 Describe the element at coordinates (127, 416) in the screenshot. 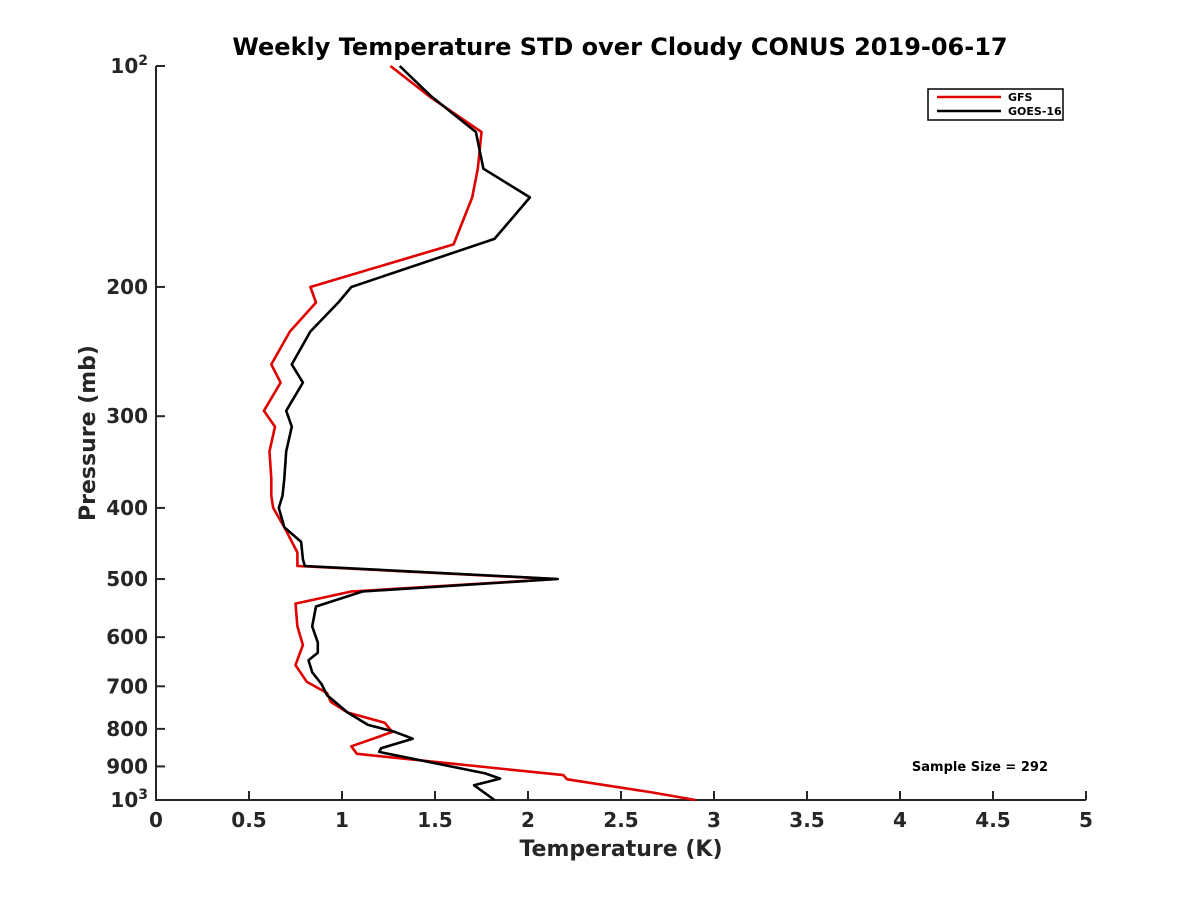

I see `y-tick-label: 300` at that location.